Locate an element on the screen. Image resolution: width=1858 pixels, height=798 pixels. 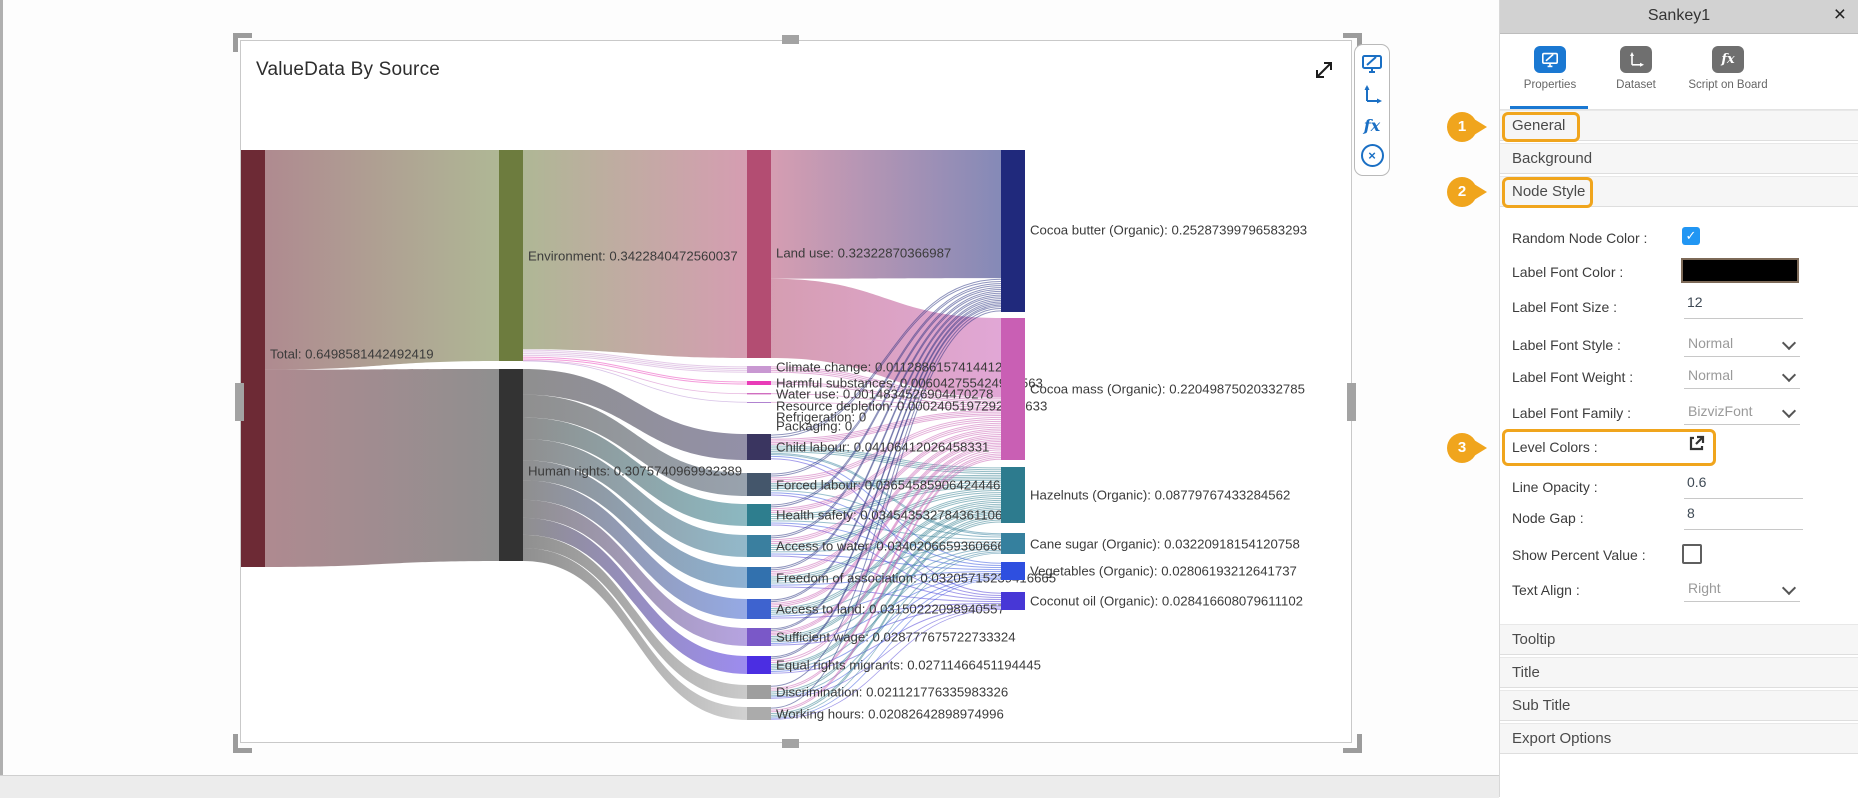
sankey-label-working_hours: Working hours: 0.02082642898974996 is located at coordinates (890, 714).